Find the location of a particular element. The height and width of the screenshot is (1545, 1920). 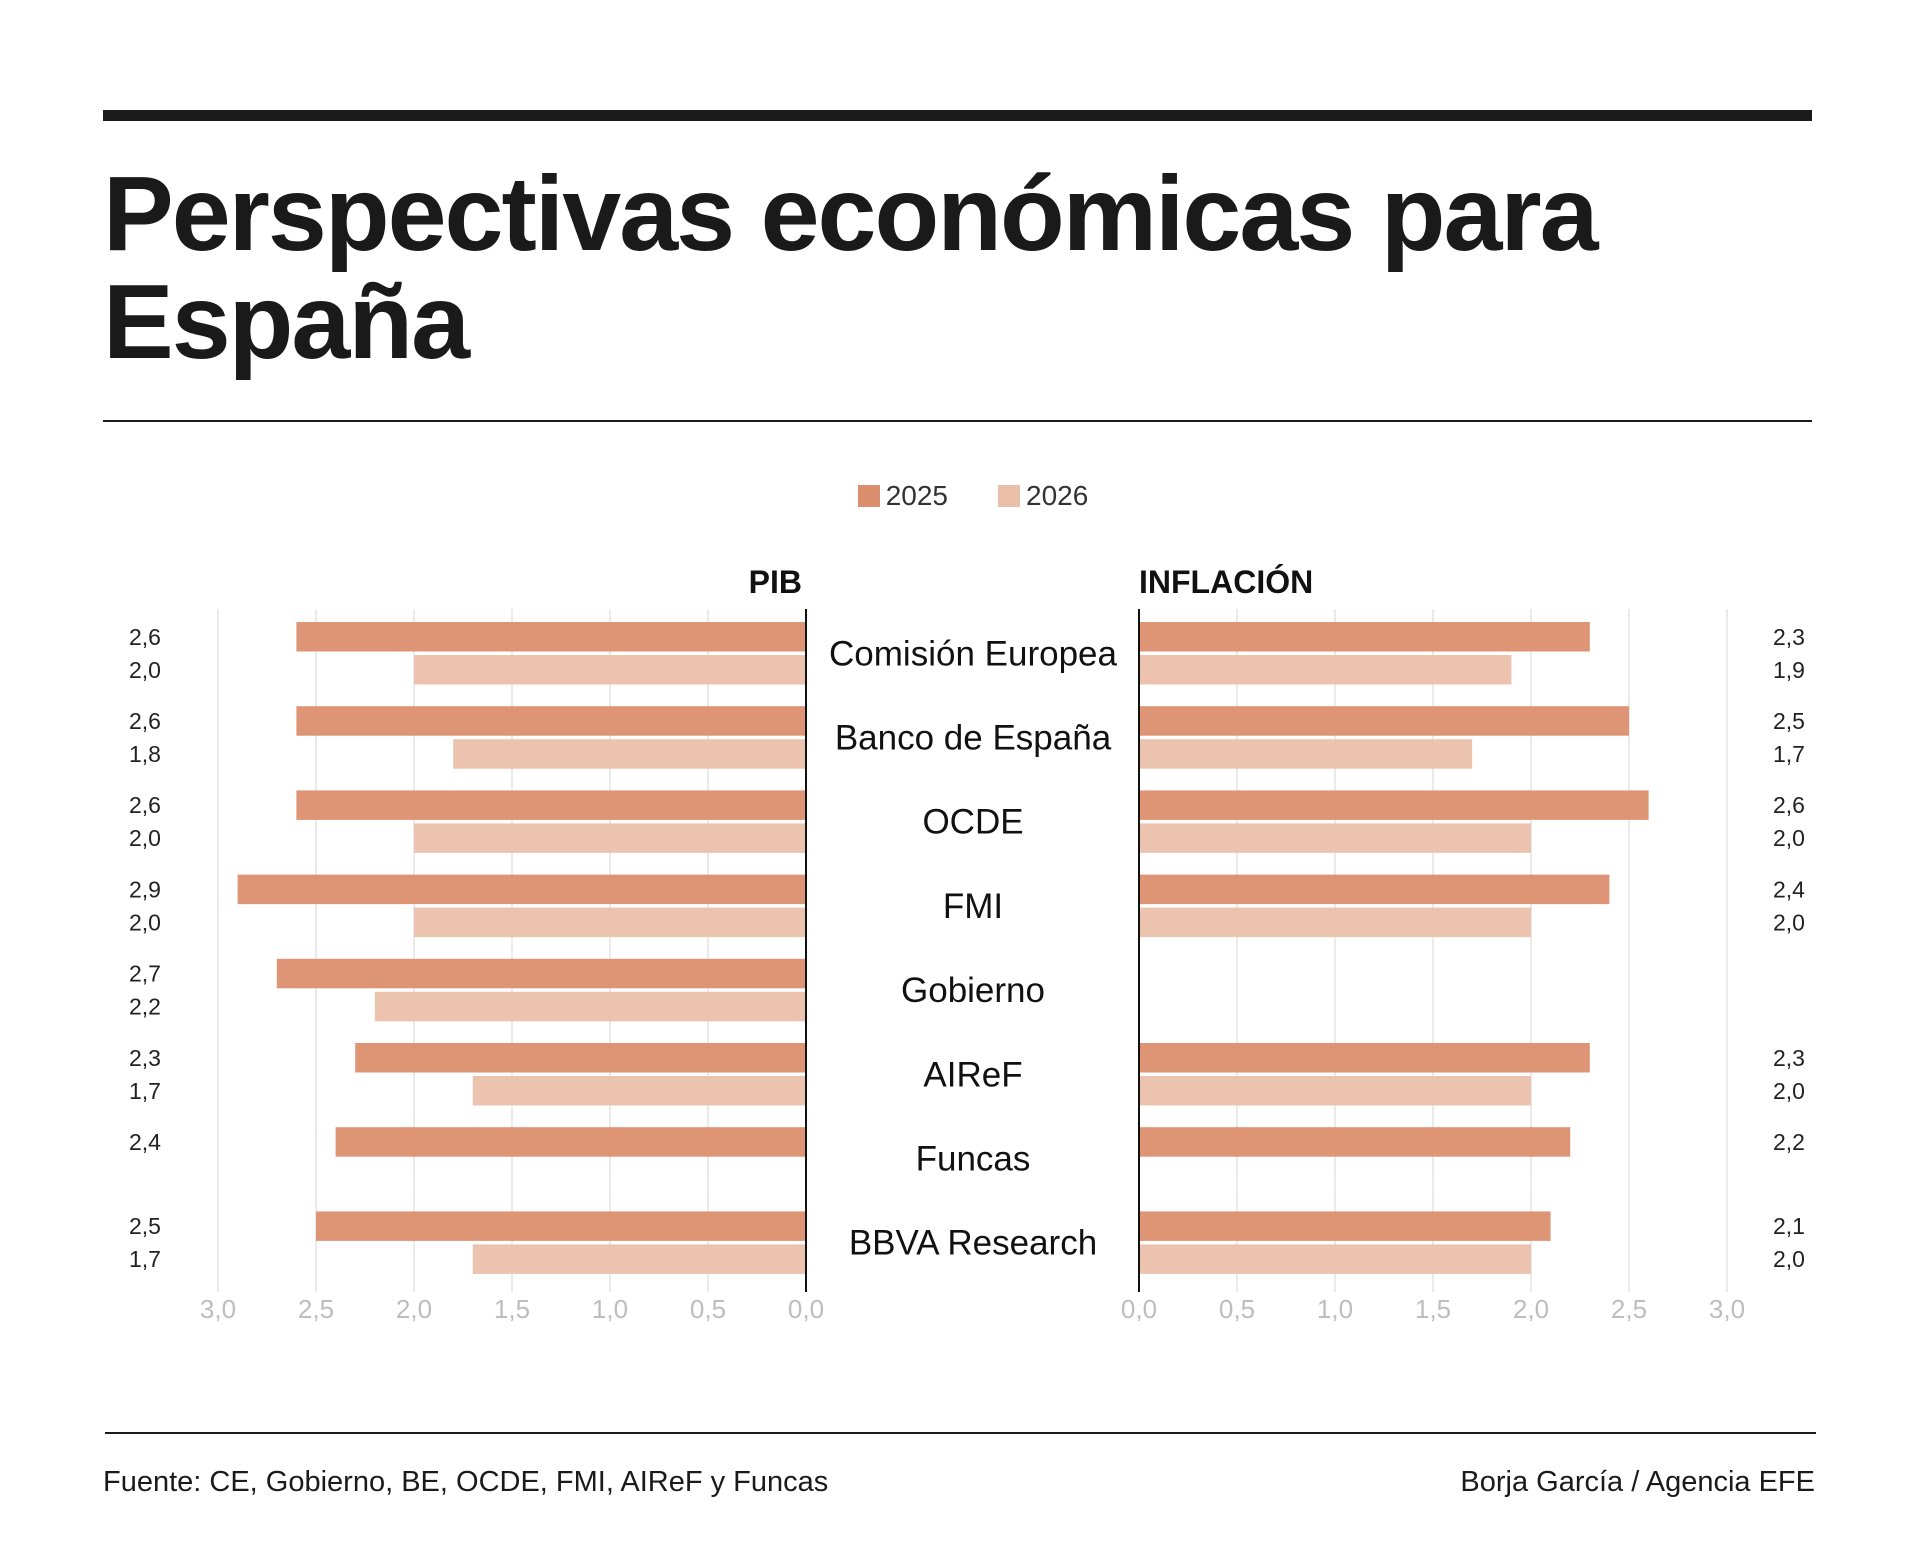

category-label: Banco de España is located at coordinates (973, 737).